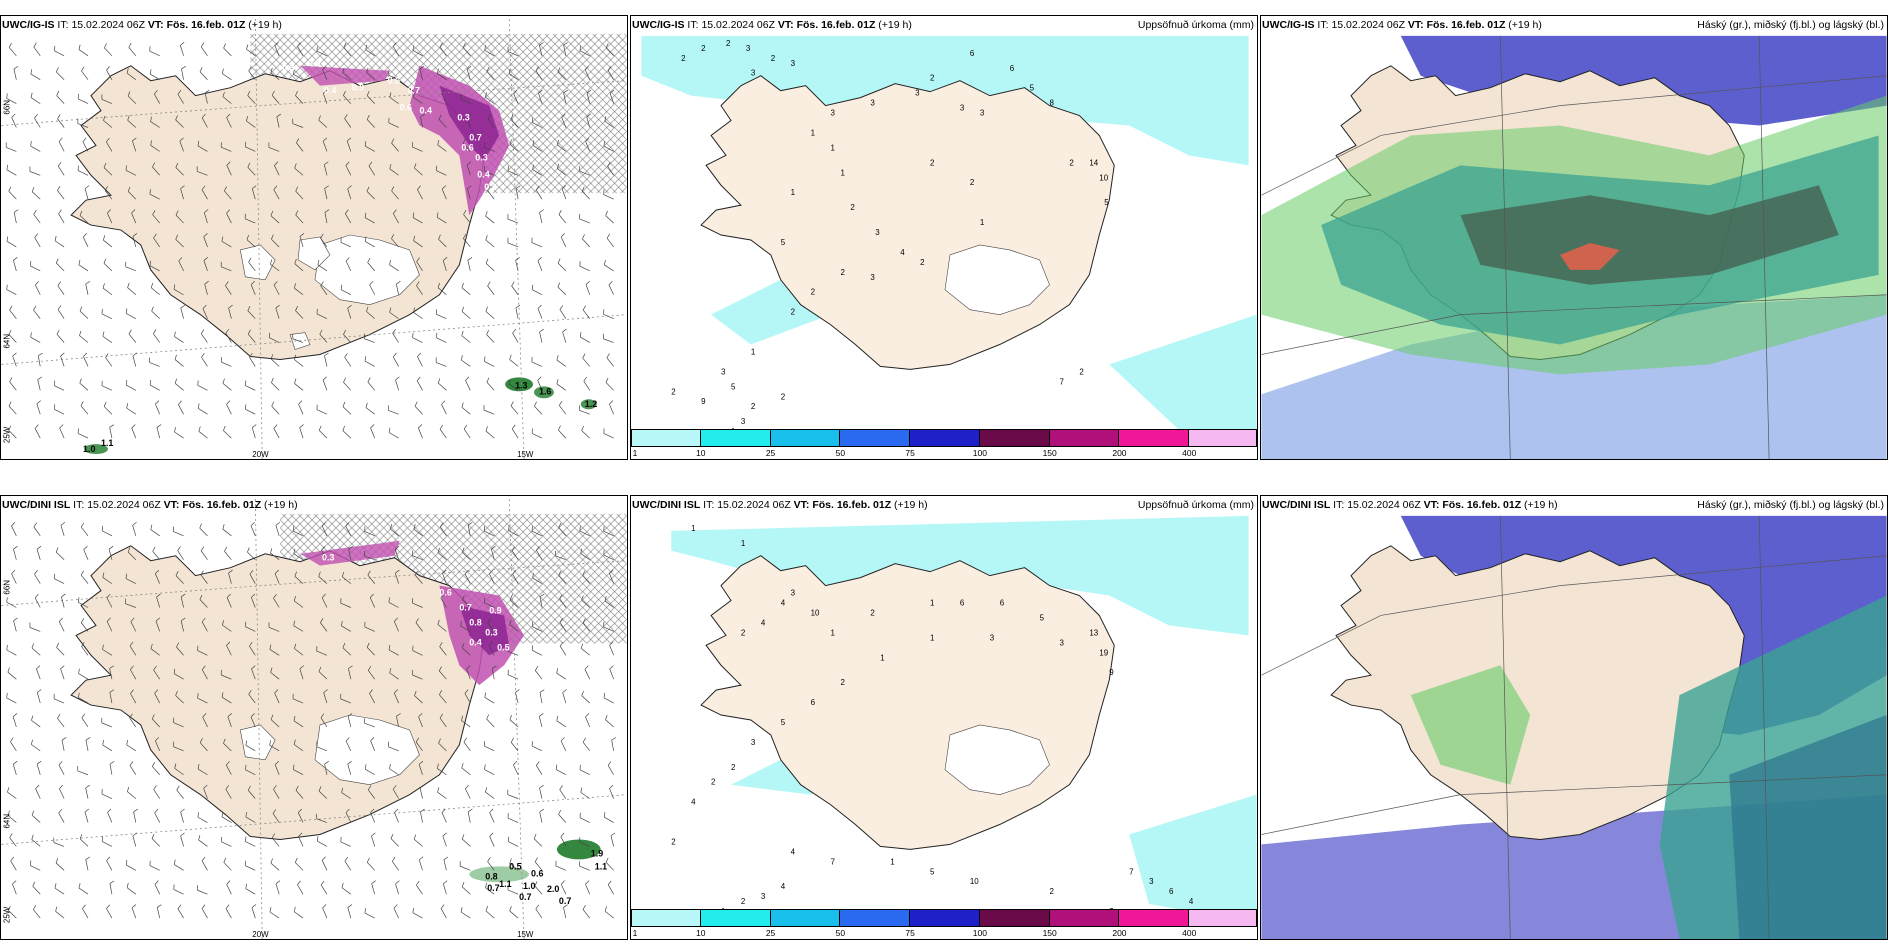 The height and width of the screenshot is (950, 1900). What do you see at coordinates (406, 108) in the screenshot?
I see `precip-label: 0.6` at bounding box center [406, 108].